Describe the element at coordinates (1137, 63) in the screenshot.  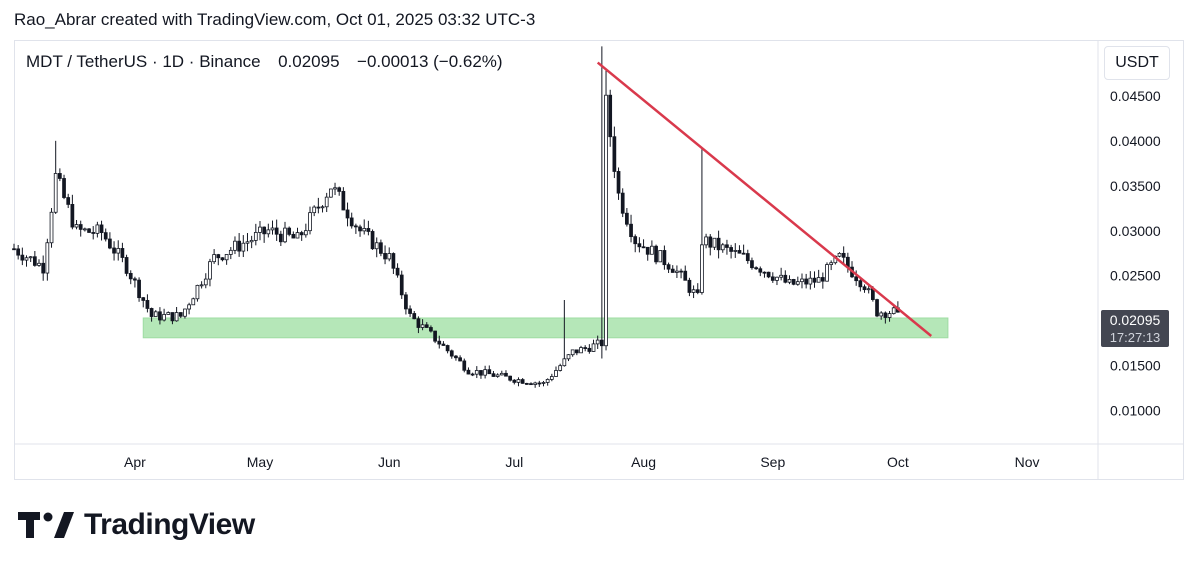
I see `price-unit-button: USDT` at that location.